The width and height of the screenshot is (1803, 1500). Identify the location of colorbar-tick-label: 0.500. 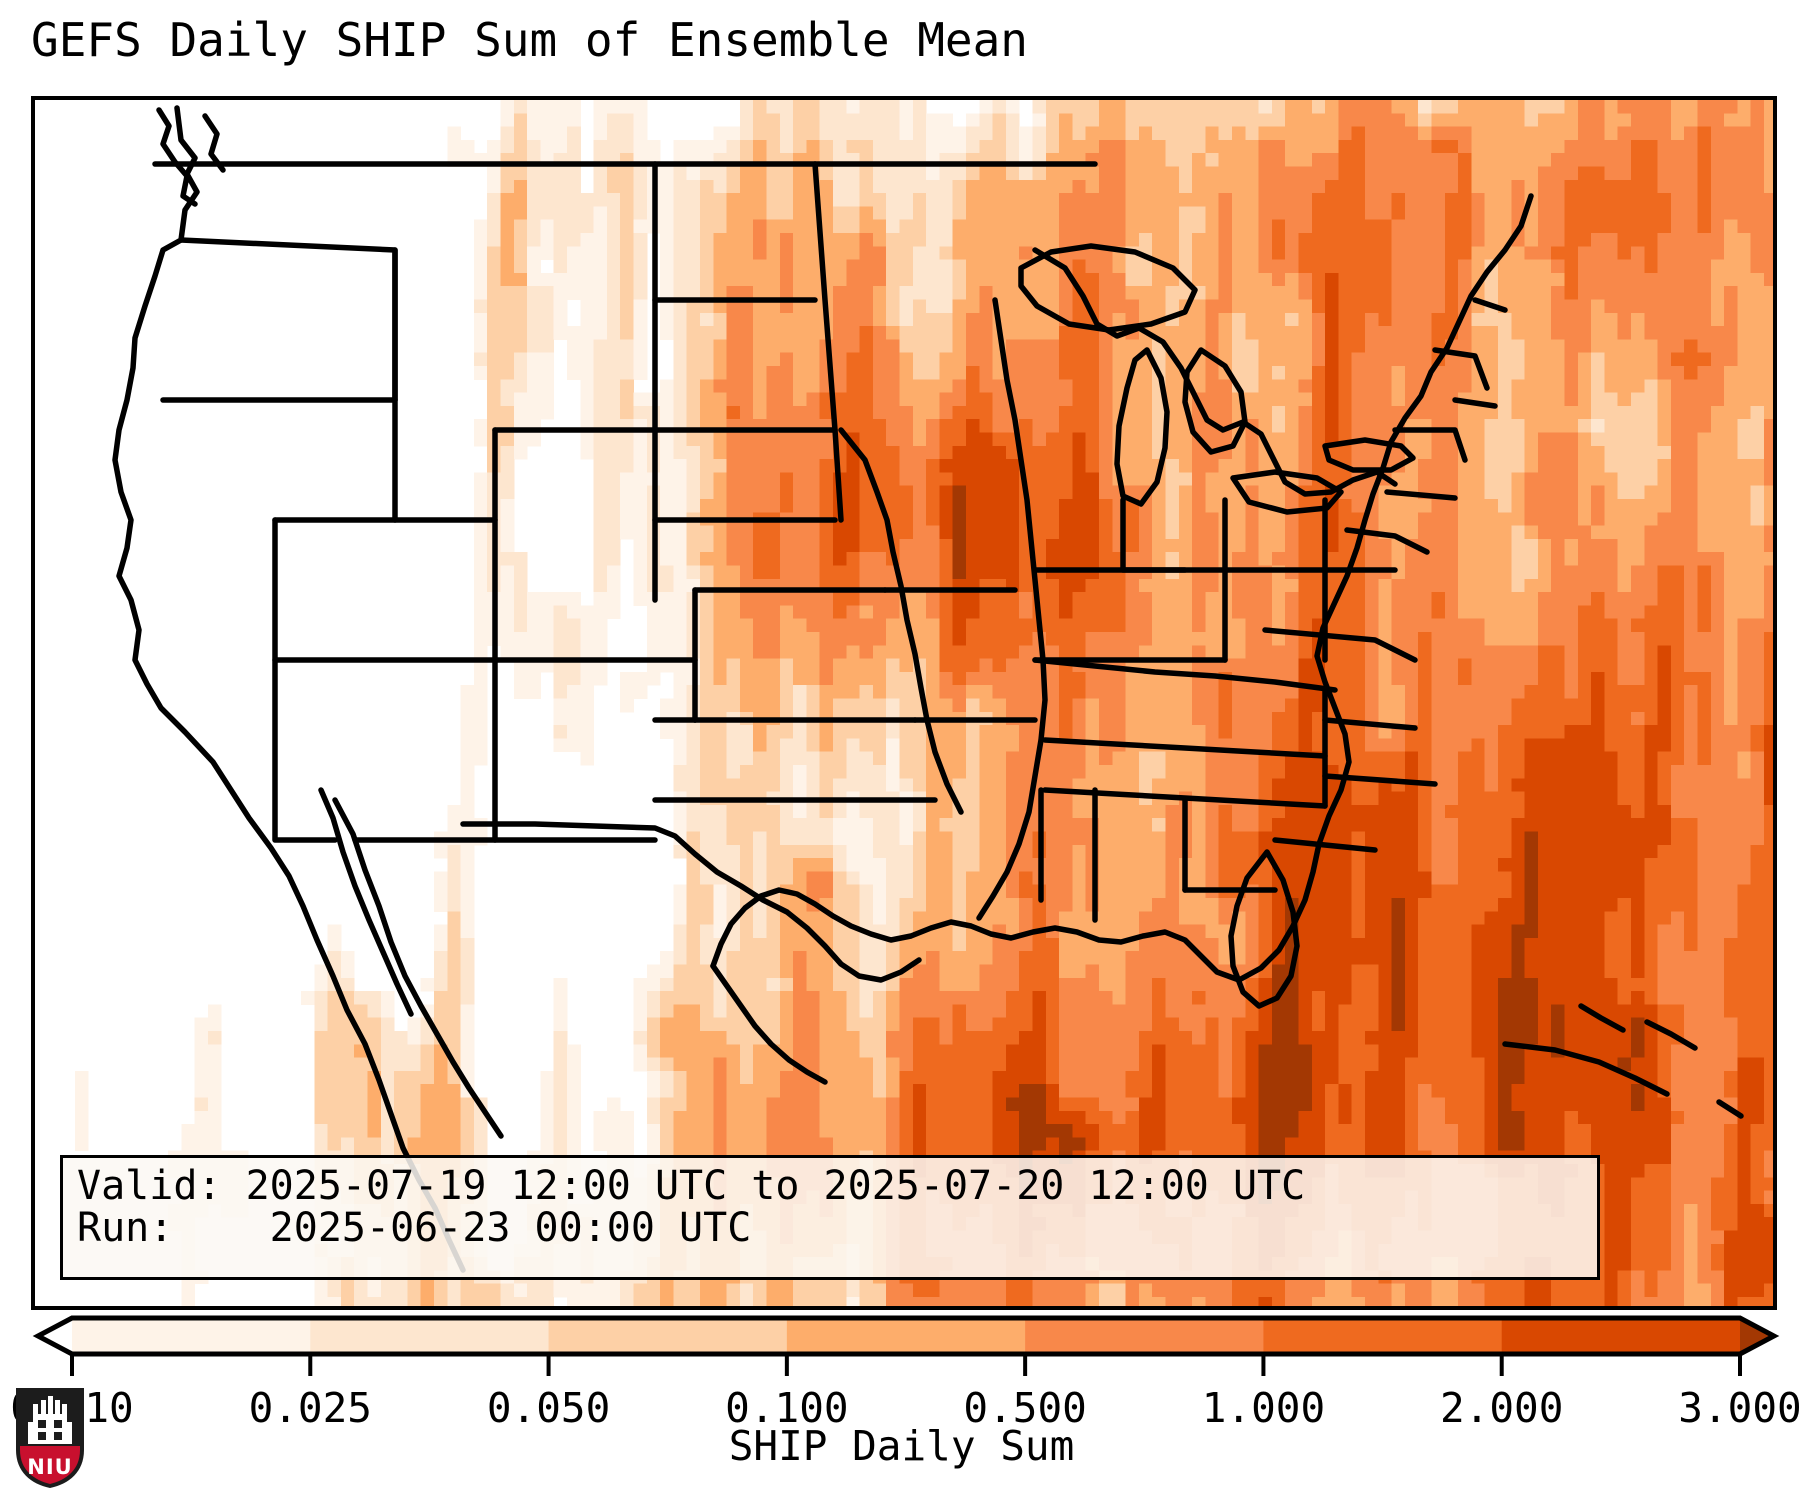
(1024, 1408).